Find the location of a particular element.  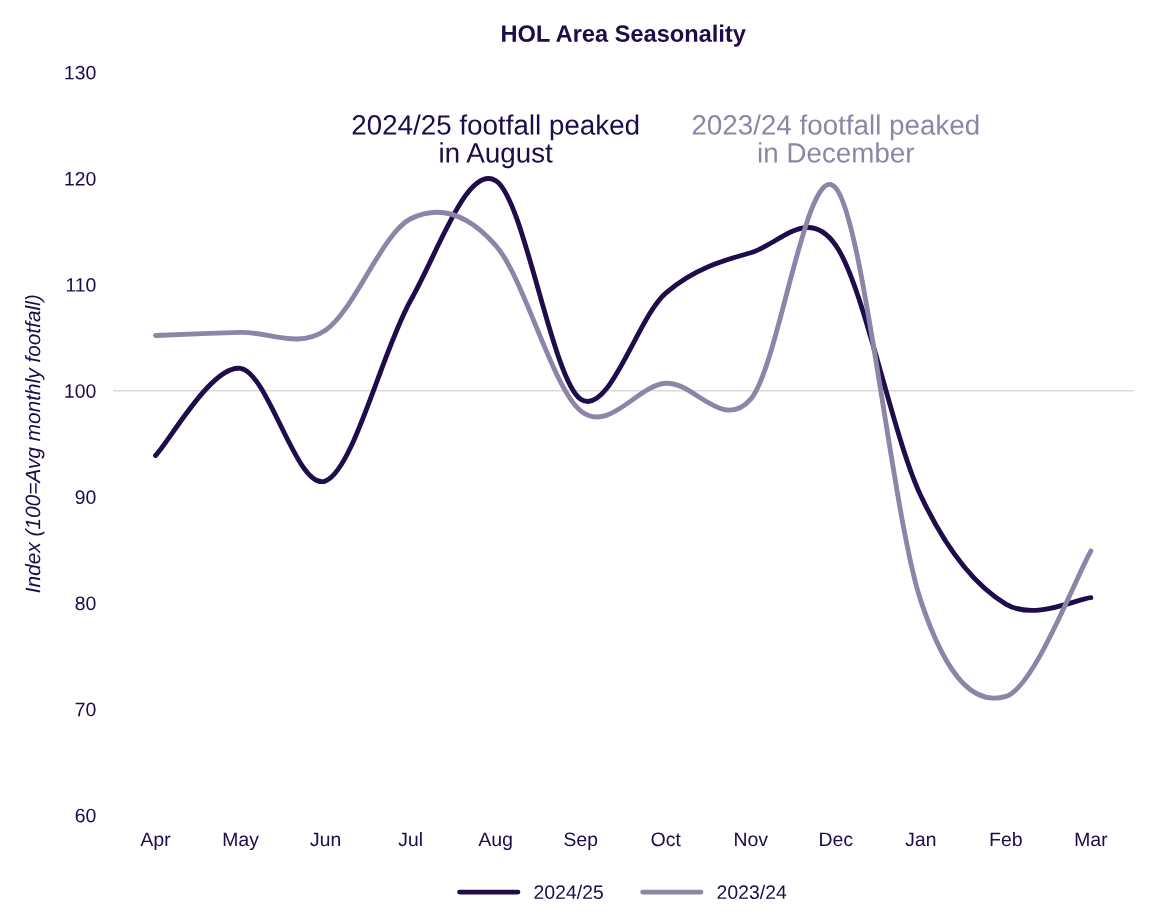

legend-label: 2023/24 is located at coordinates (752, 892).